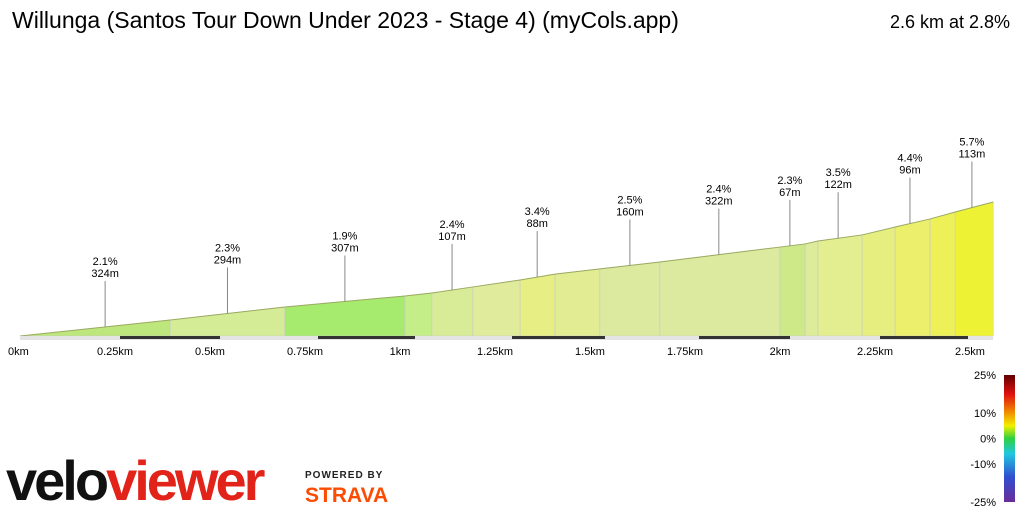 This screenshot has height=517, width=1024. Describe the element at coordinates (838, 185) in the screenshot. I see `length-label: 122m` at that location.